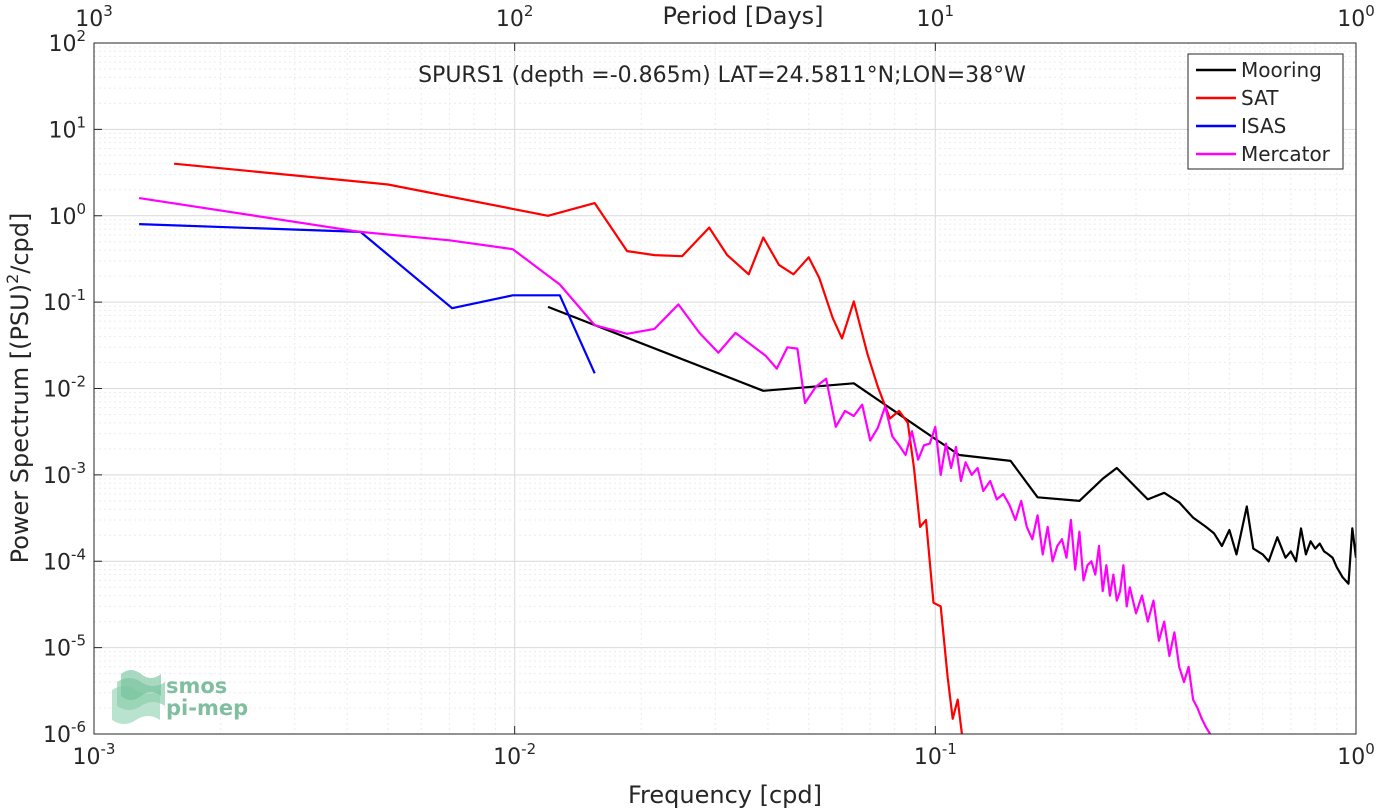  Describe the element at coordinates (12, 279) in the screenshot. I see `y-axis-label-sup: 2` at that location.